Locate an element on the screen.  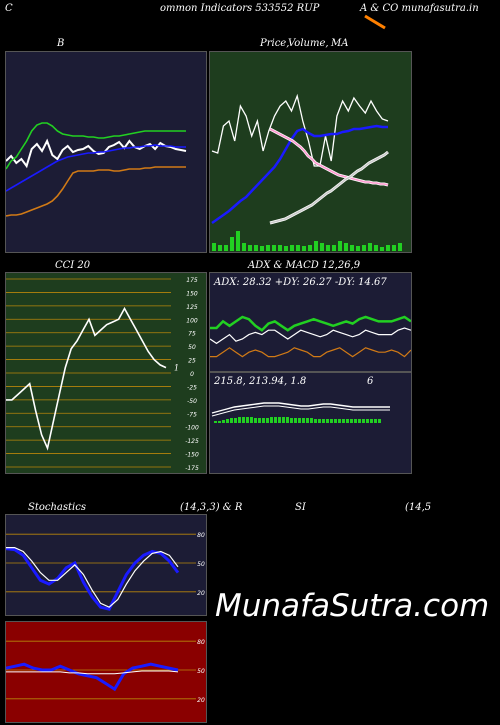
rsi-smoothed-line is located at coordinates (92, 672).